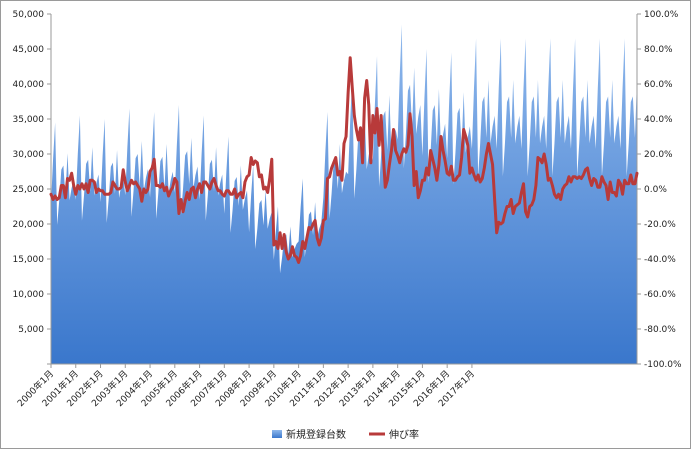 The width and height of the screenshot is (691, 450). What do you see at coordinates (316, 434) in the screenshot?
I see `legend-label-new-registrations: 新規登録台数` at bounding box center [316, 434].